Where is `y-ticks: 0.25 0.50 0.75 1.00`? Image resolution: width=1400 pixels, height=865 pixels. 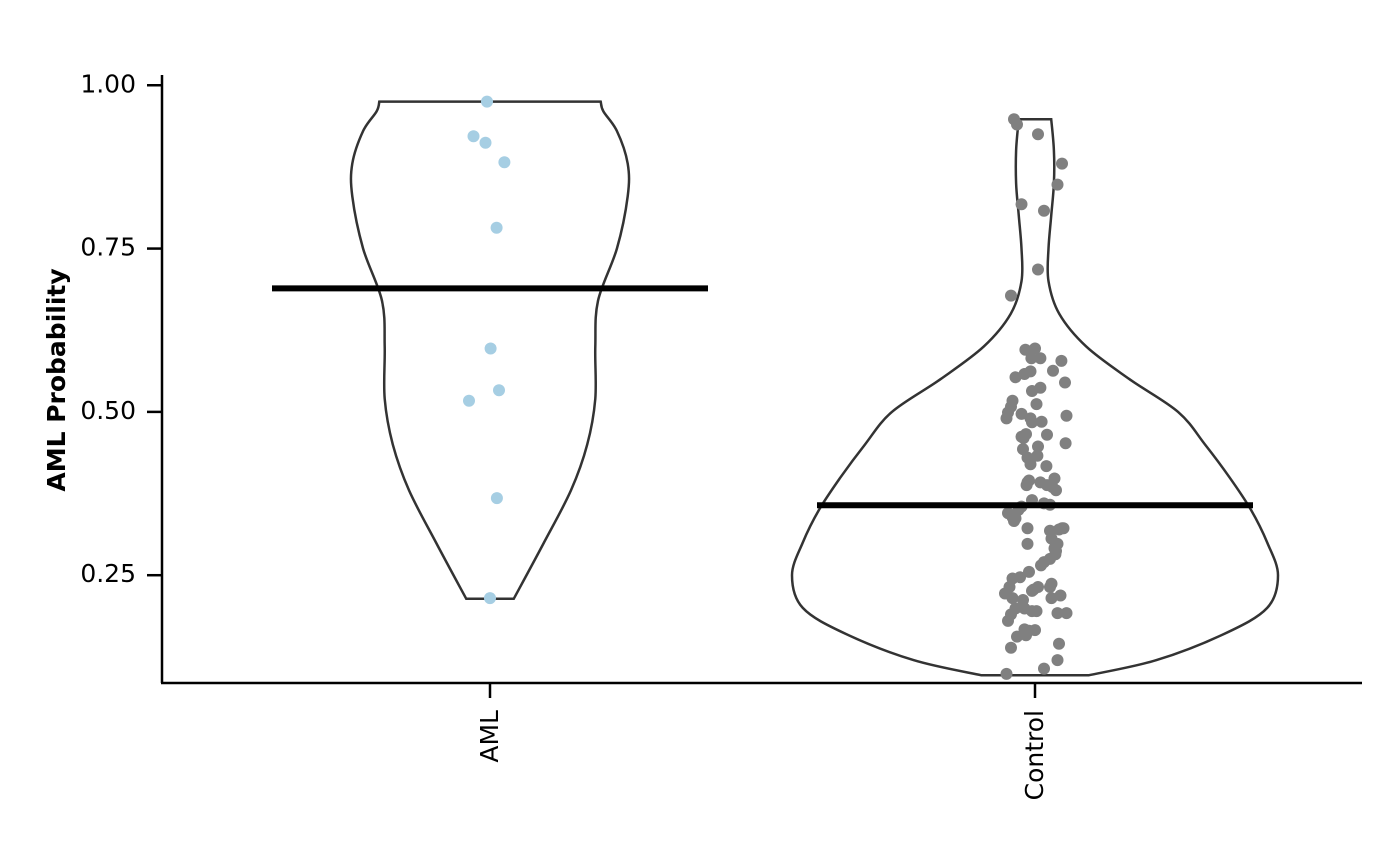
y-ticks: 0.25 0.50 0.75 1.00 is located at coordinates (121, 328).